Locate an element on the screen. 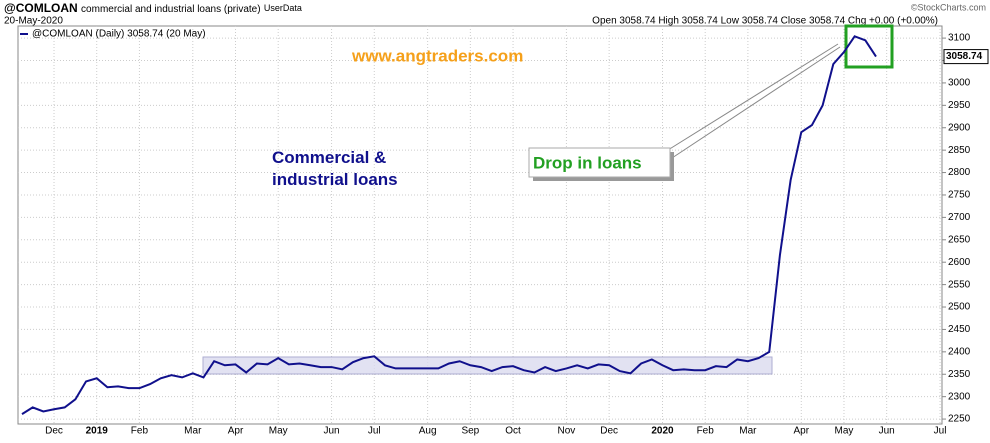 The width and height of the screenshot is (990, 443). range-highlight is located at coordinates (487, 365).